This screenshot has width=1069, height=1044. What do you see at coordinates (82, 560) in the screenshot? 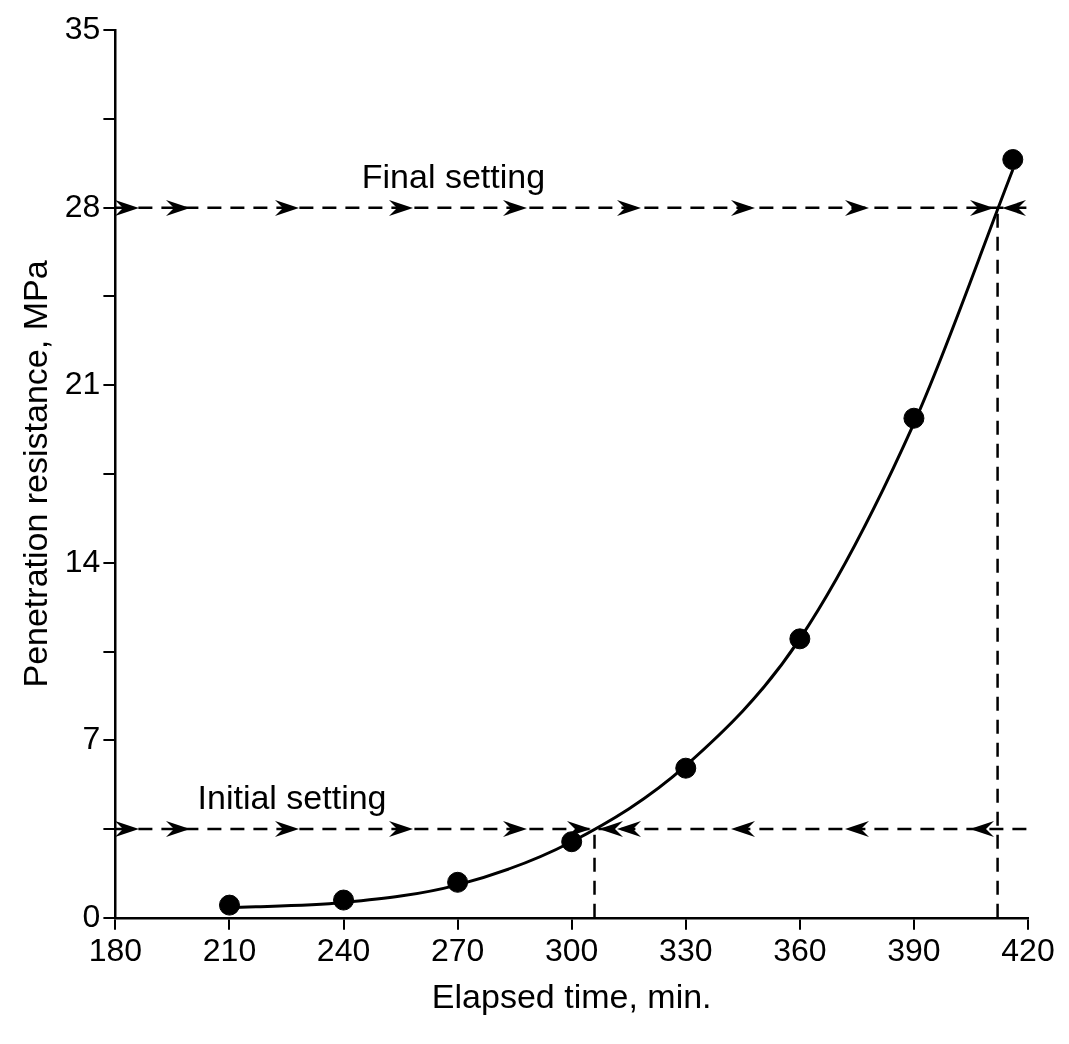
I see `y-tick-label: 14` at bounding box center [82, 560].